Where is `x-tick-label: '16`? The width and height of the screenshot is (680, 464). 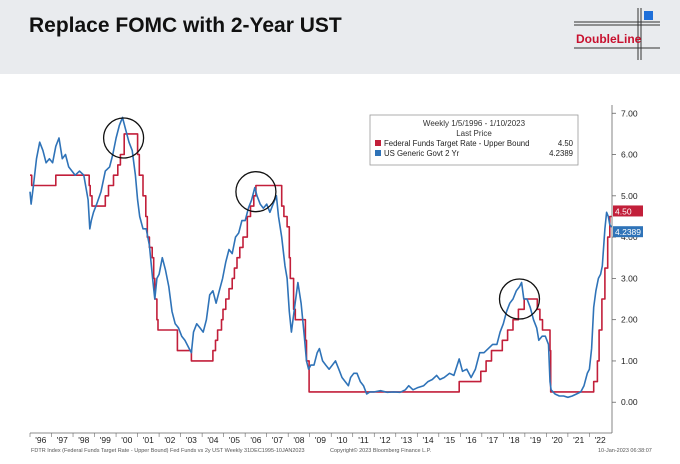 x-tick-label: '16 is located at coordinates (471, 440).